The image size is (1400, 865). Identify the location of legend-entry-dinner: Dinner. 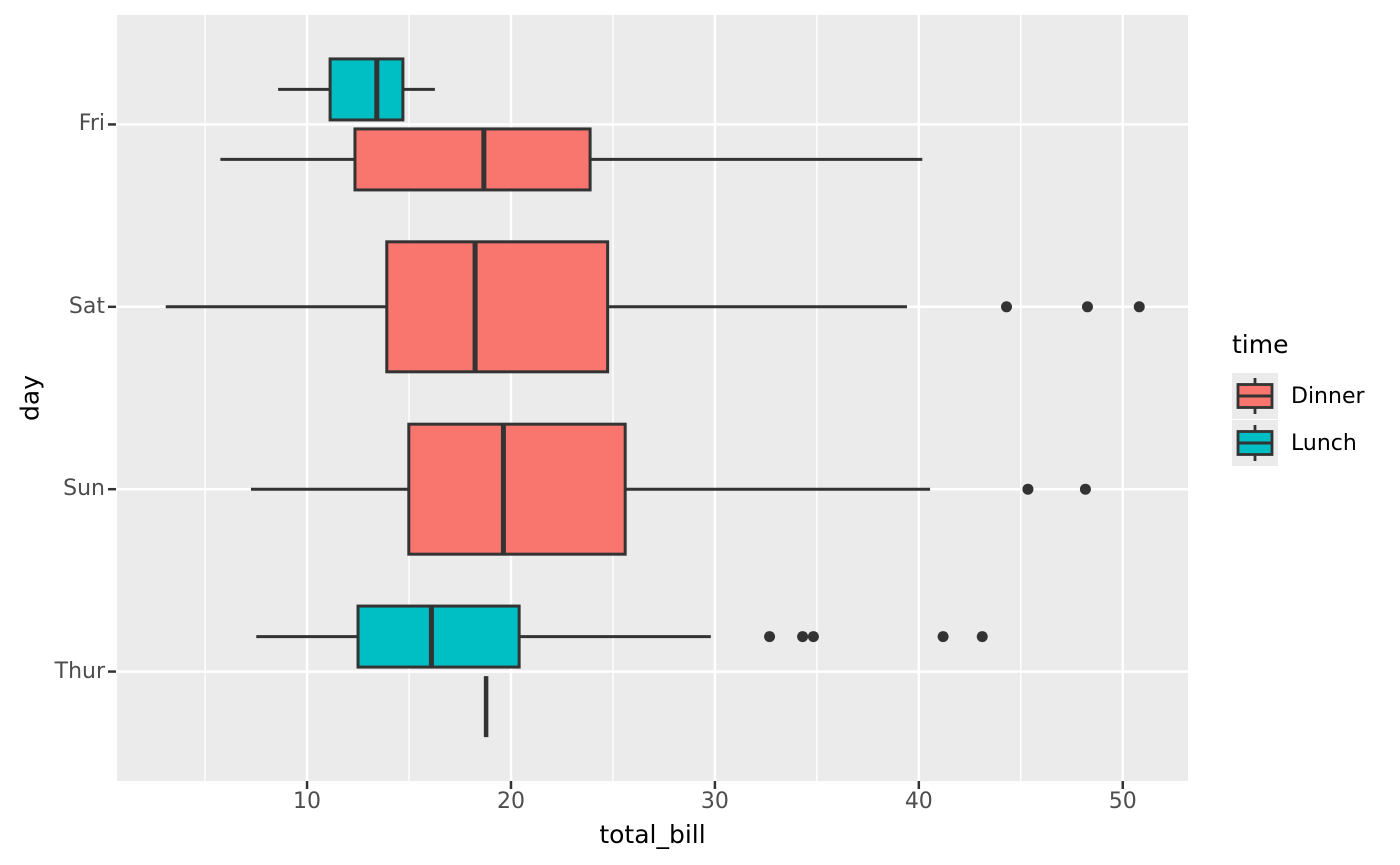
(1298, 396).